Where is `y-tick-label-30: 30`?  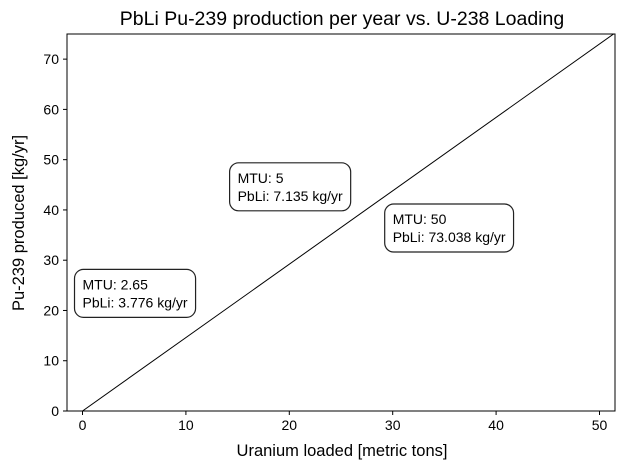
y-tick-label-30: 30 is located at coordinates (51, 260).